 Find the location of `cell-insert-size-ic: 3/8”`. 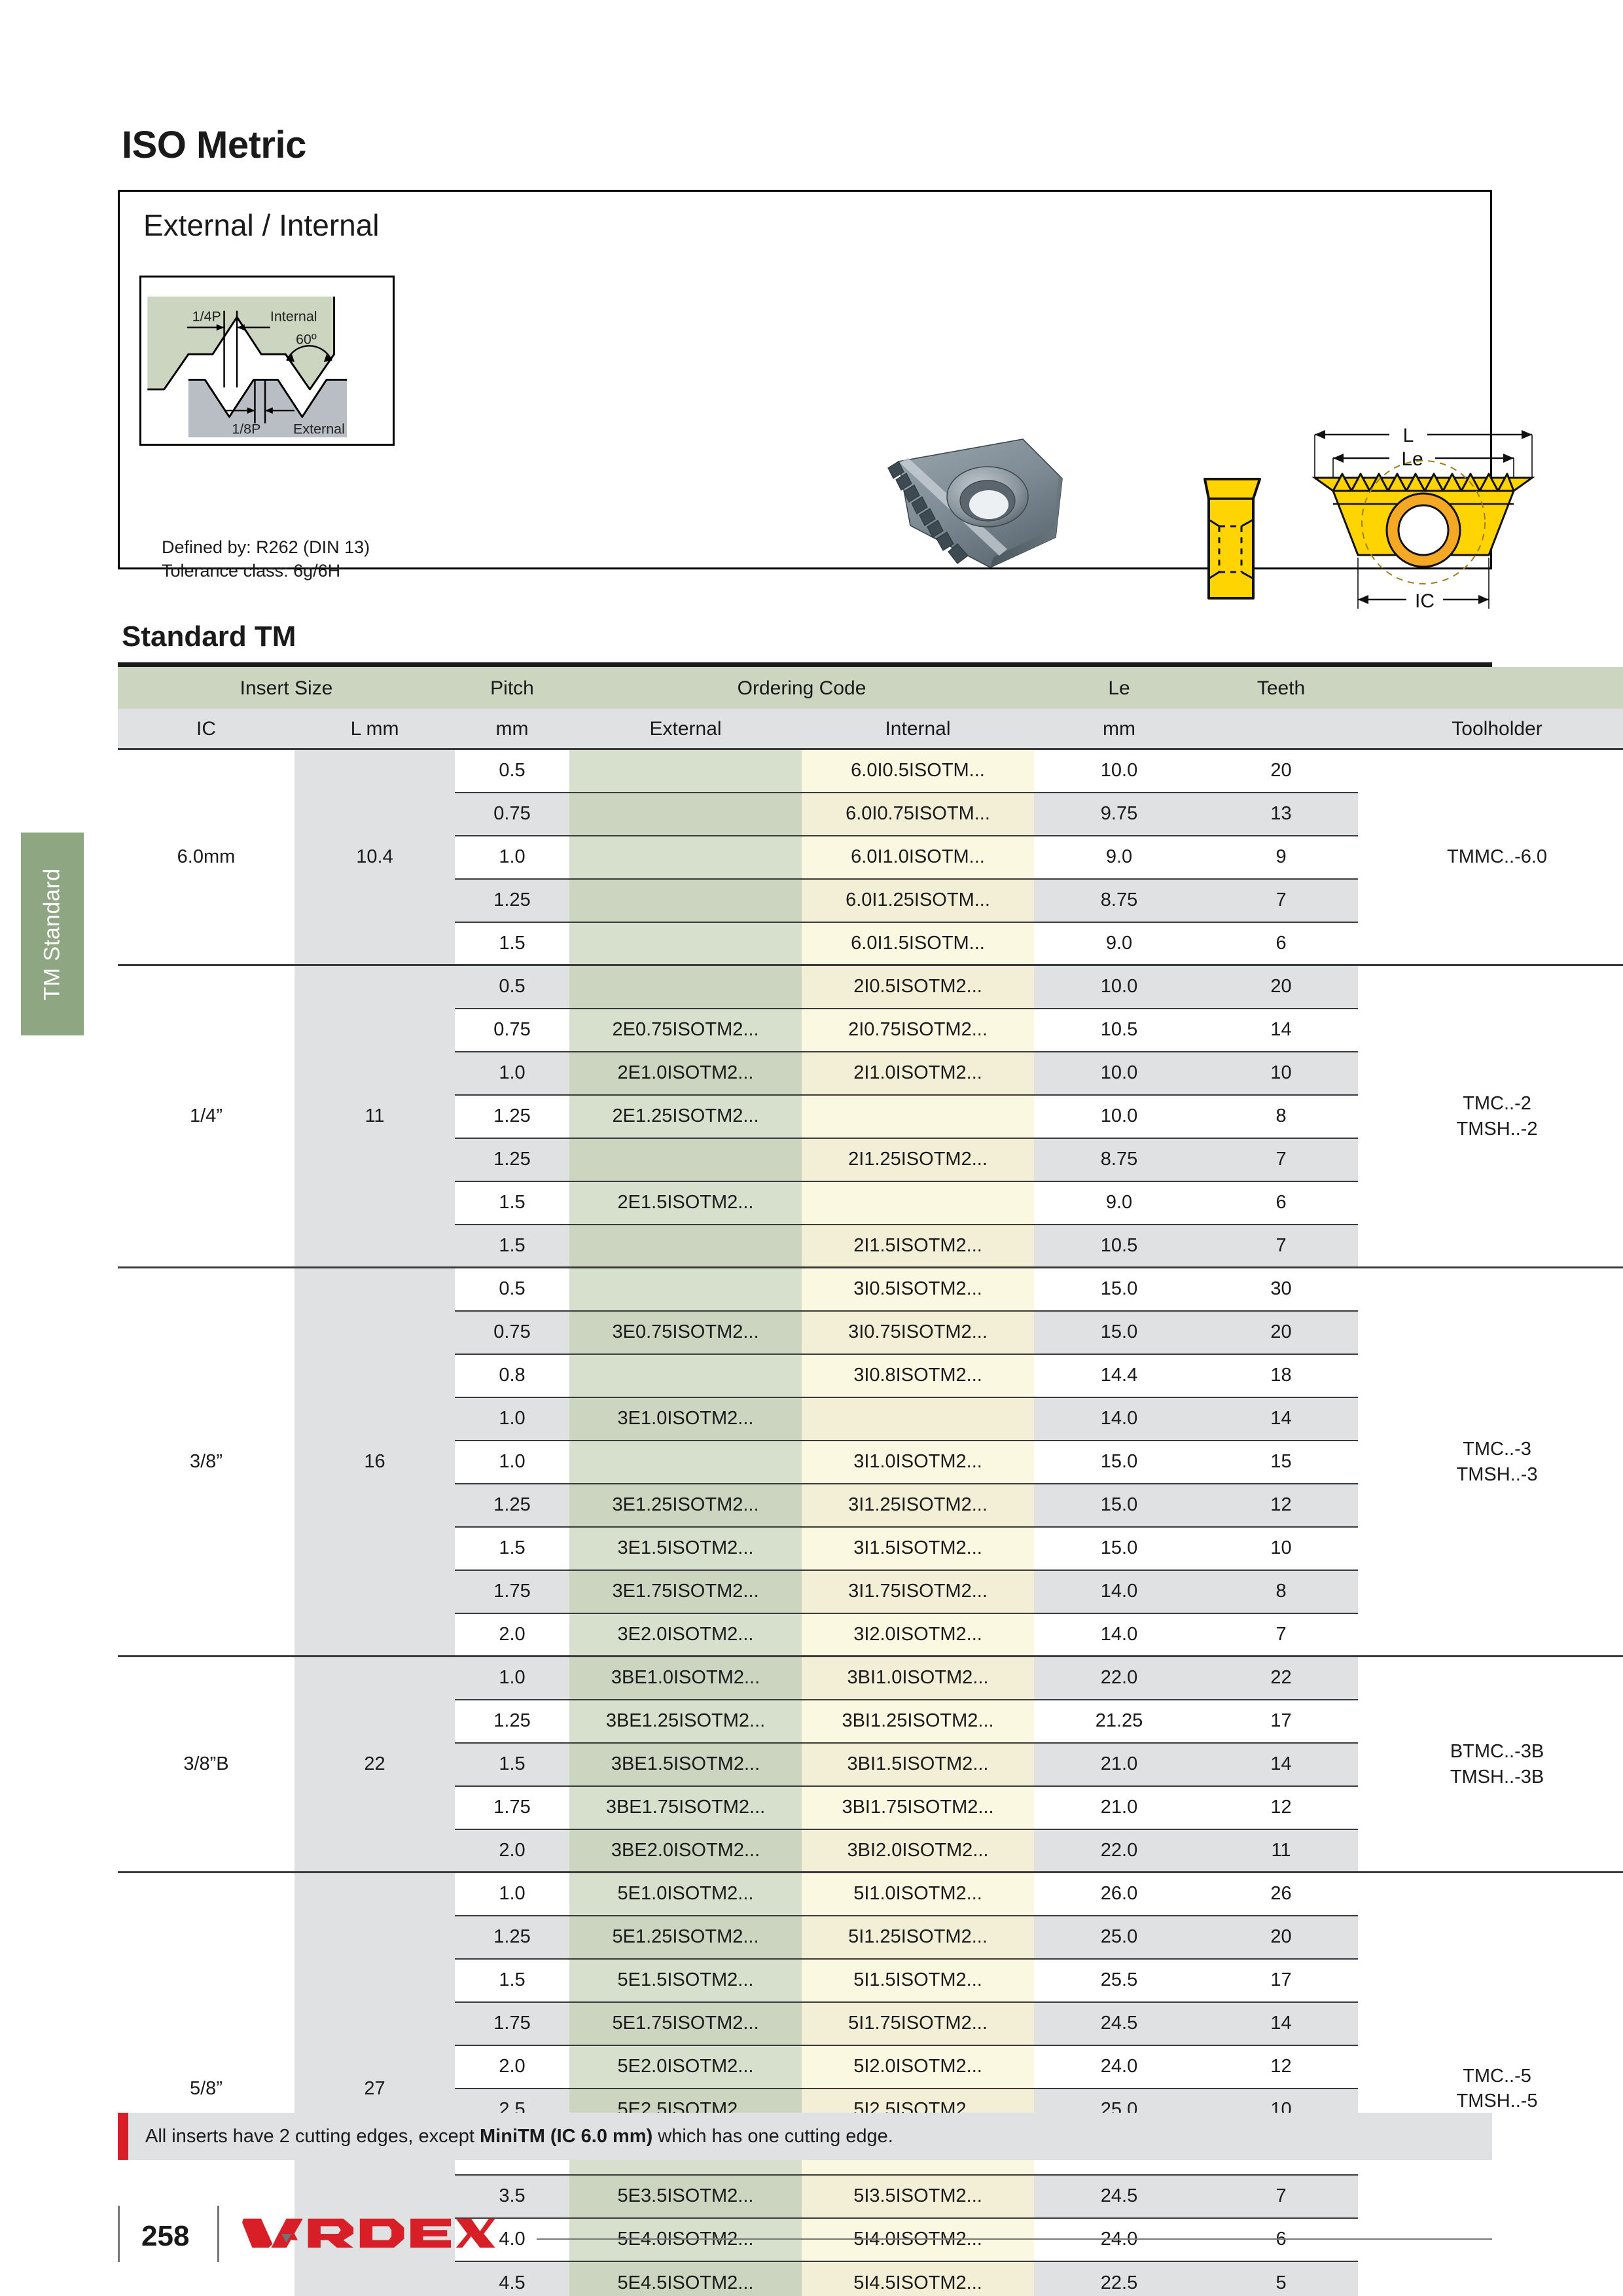

cell-insert-size-ic: 3/8” is located at coordinates (206, 1461).